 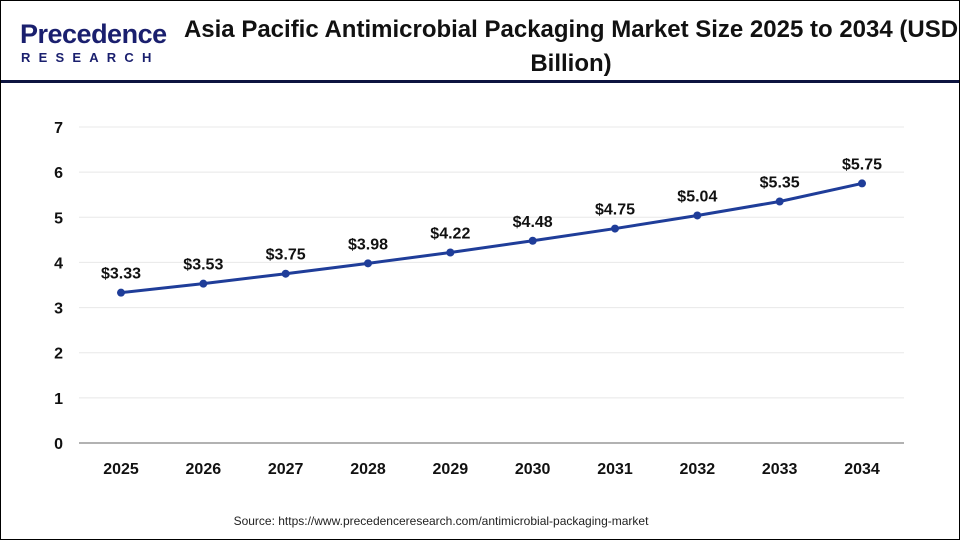 I want to click on logo-text: Precedence, so click(x=93, y=34).